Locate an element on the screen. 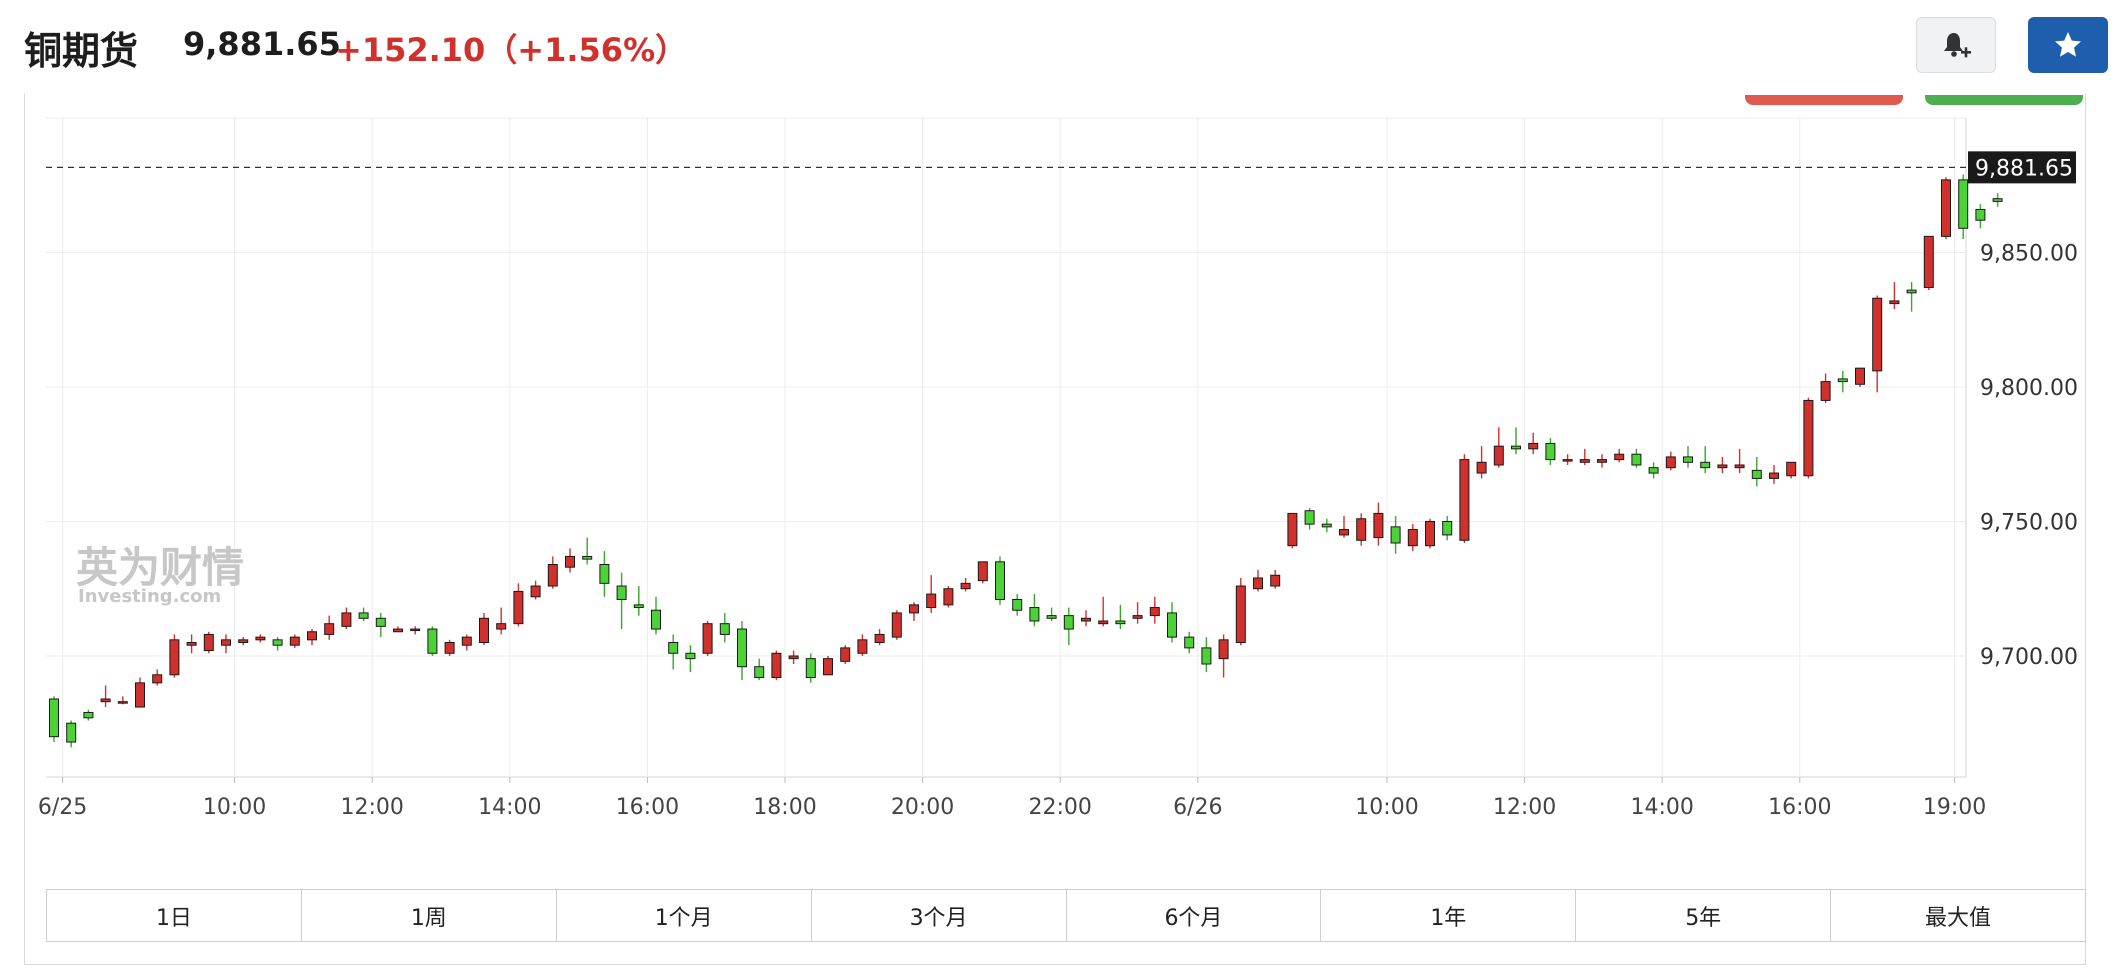 The width and height of the screenshot is (2114, 974). add-alert-button is located at coordinates (1956, 45).